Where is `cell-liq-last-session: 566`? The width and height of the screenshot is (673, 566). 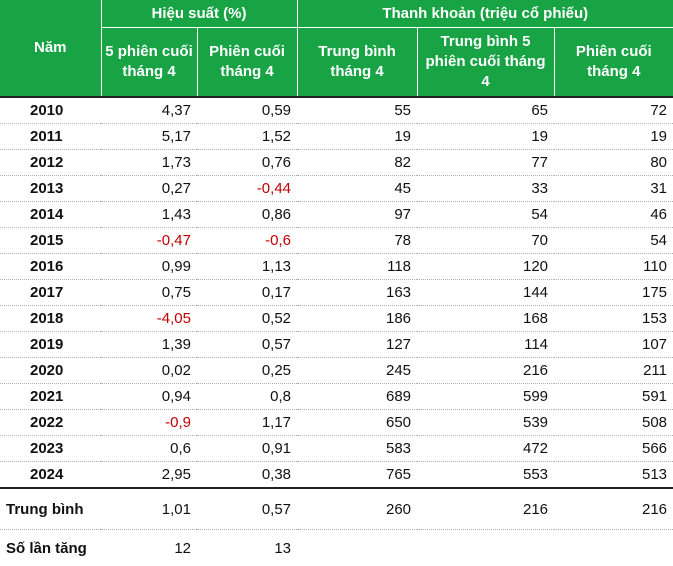 cell-liq-last-session: 566 is located at coordinates (613, 449).